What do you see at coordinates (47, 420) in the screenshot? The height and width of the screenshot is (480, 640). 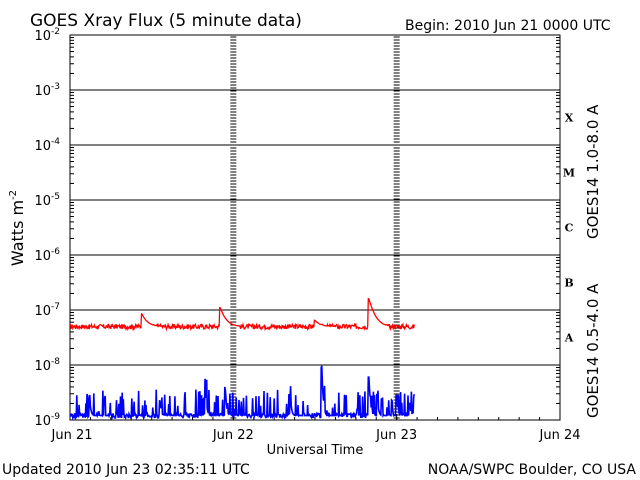 I see `y-tick-label: 10⁻⁹` at bounding box center [47, 420].